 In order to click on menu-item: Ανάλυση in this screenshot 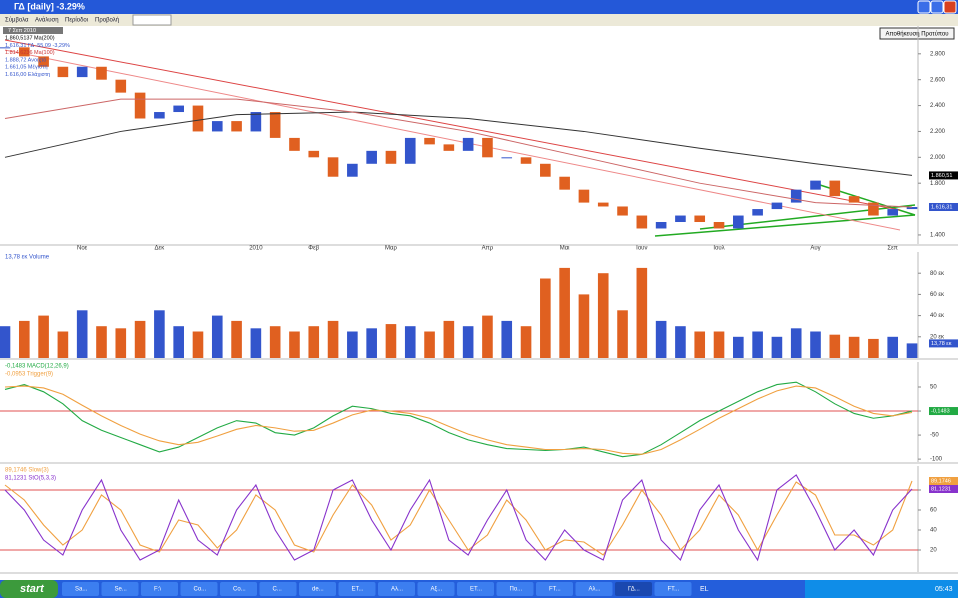, I will do `click(47, 20)`.